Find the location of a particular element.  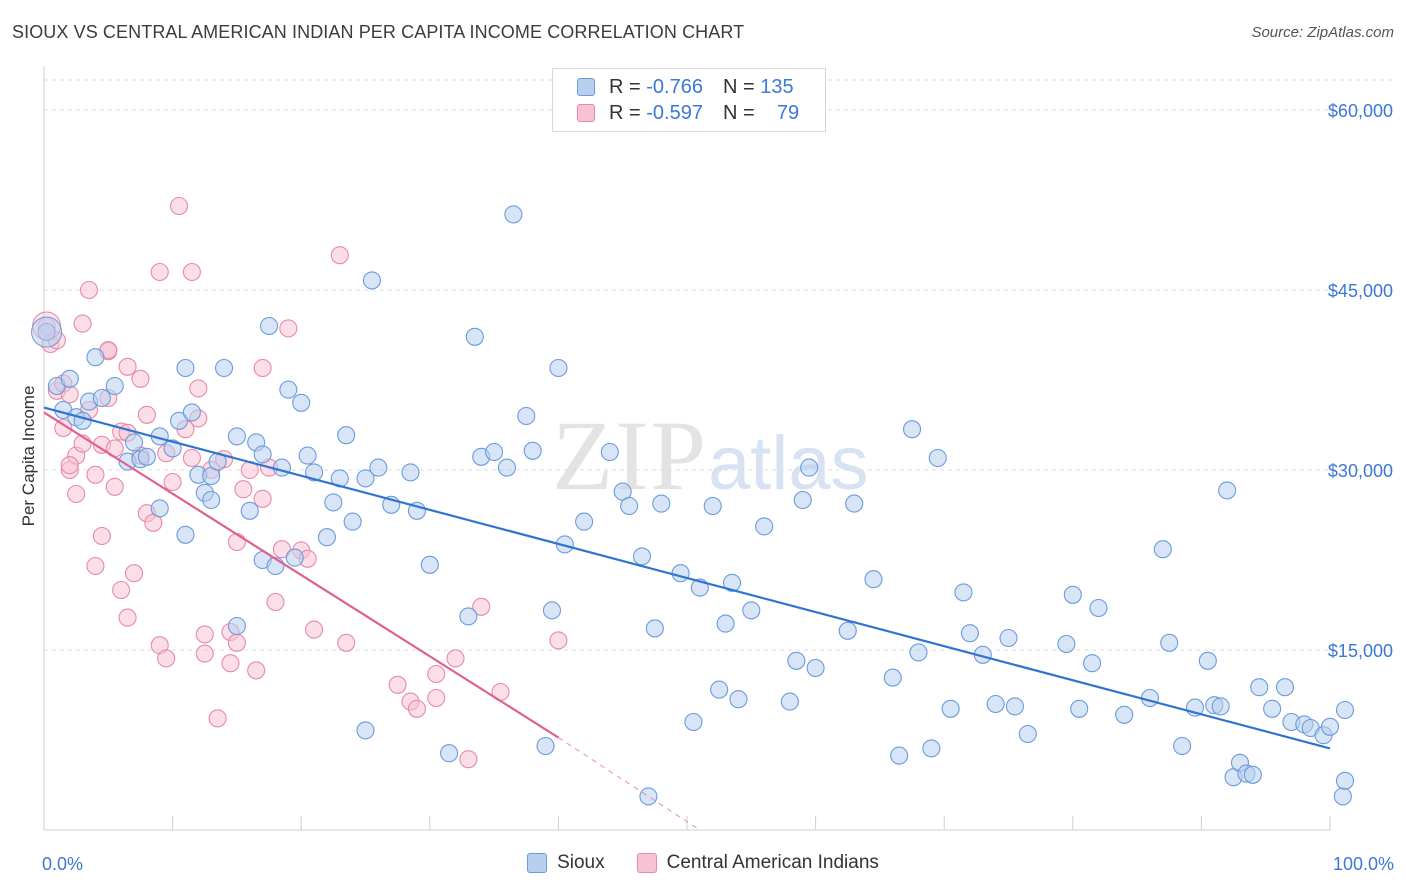

series-swatch-sioux is located at coordinates (537, 863).